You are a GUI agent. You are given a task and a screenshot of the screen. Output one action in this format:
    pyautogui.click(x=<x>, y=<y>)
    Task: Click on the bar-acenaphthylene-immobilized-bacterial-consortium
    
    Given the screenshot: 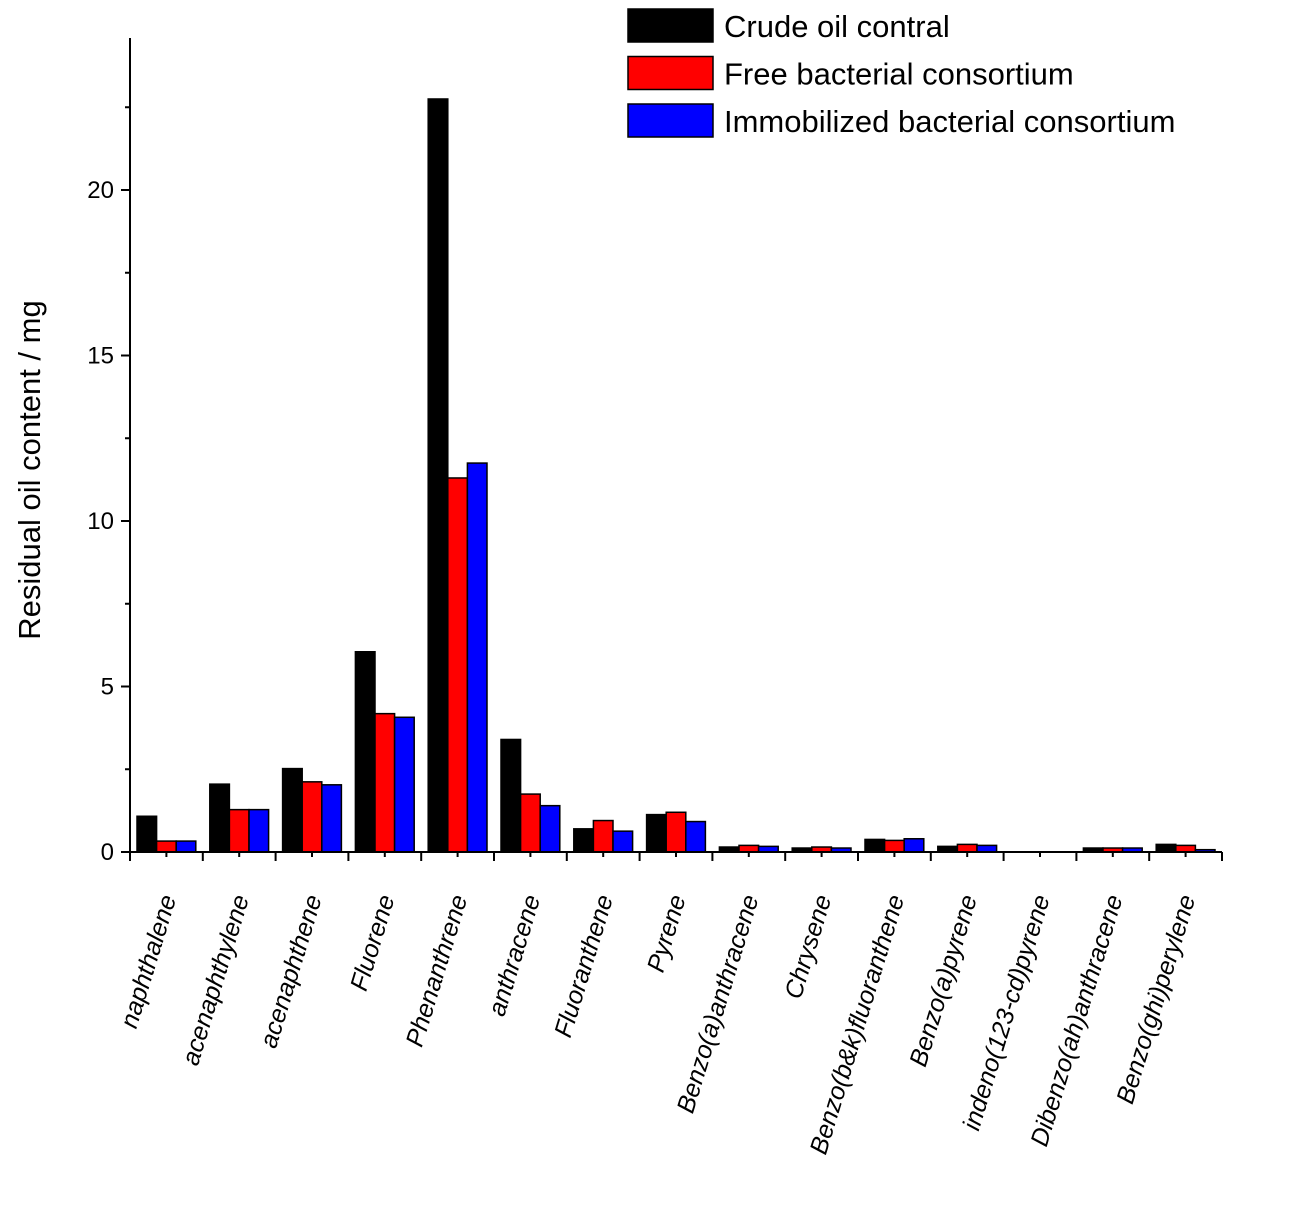 What is the action you would take?
    pyautogui.click(x=259, y=830)
    